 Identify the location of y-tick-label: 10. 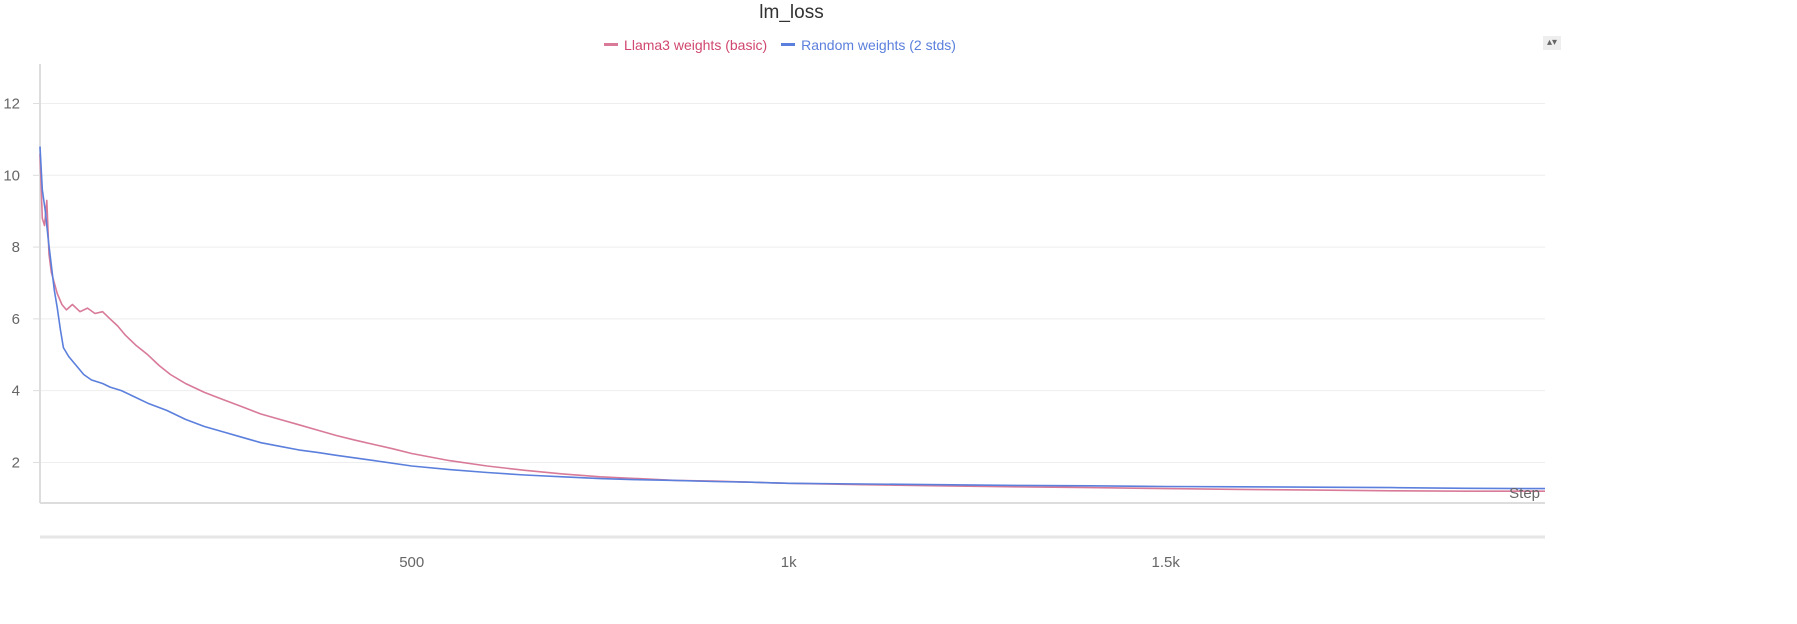
(11, 175).